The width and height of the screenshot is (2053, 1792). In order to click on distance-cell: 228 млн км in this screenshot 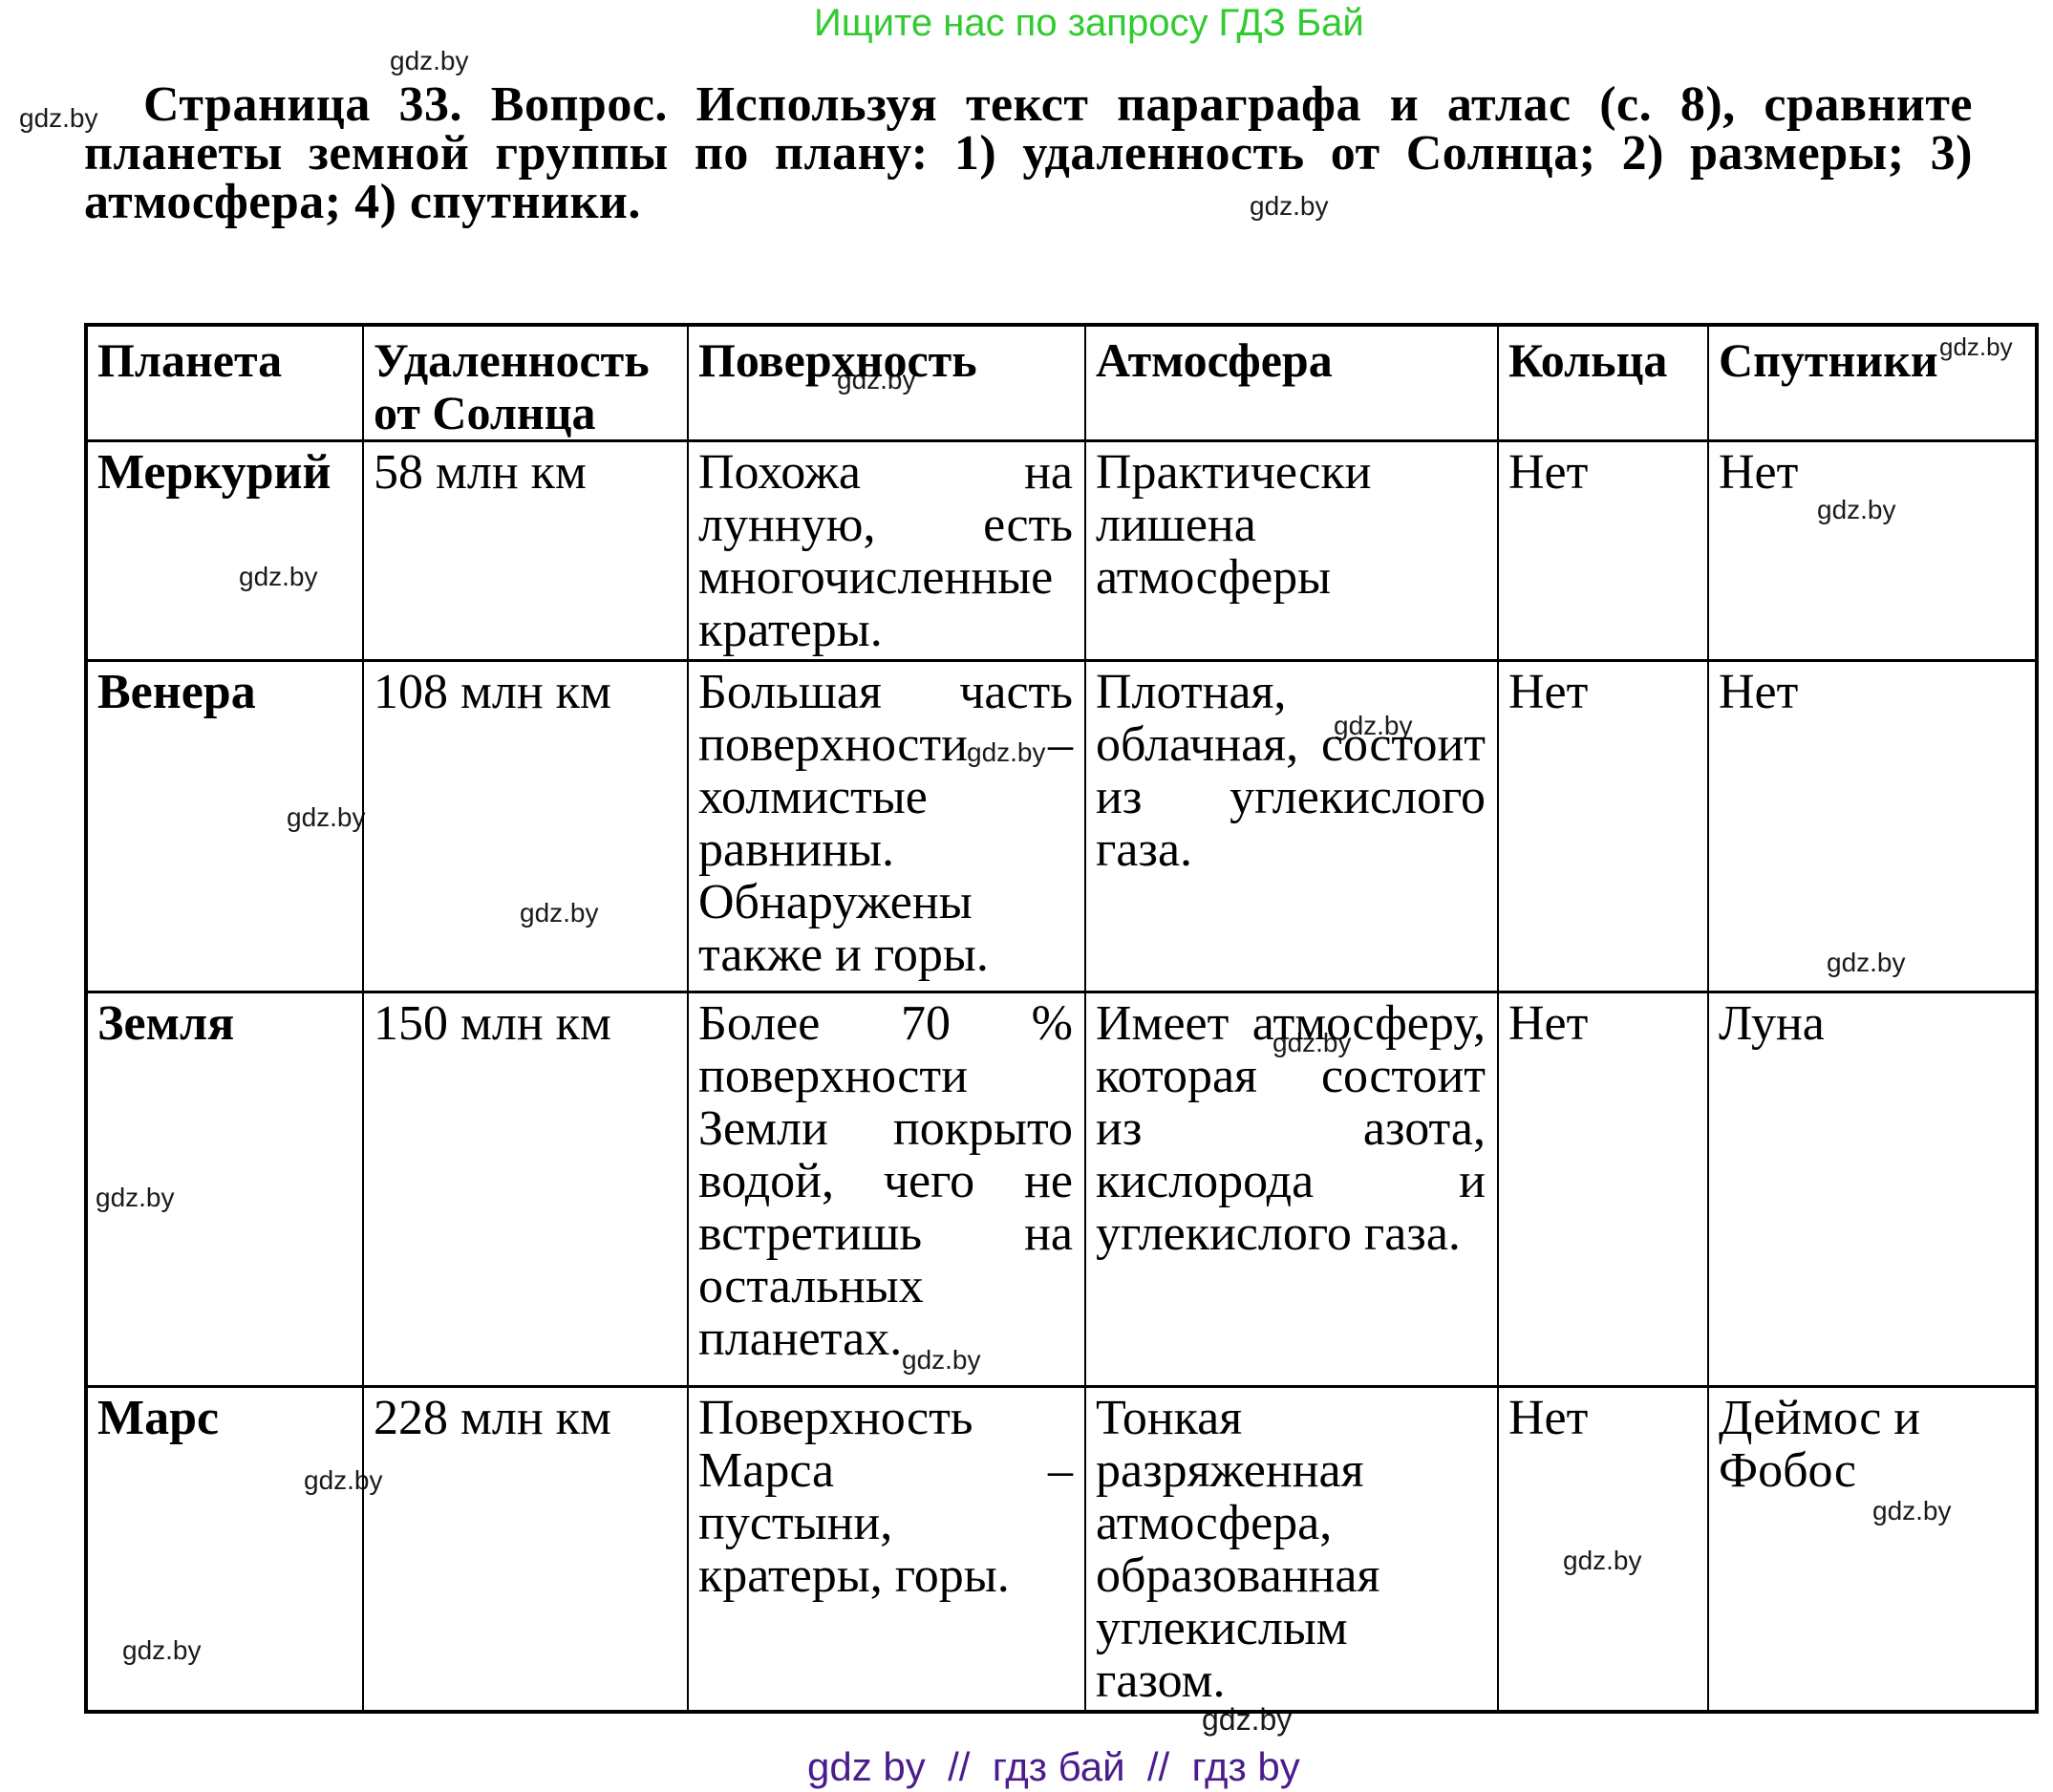, I will do `click(525, 1549)`.